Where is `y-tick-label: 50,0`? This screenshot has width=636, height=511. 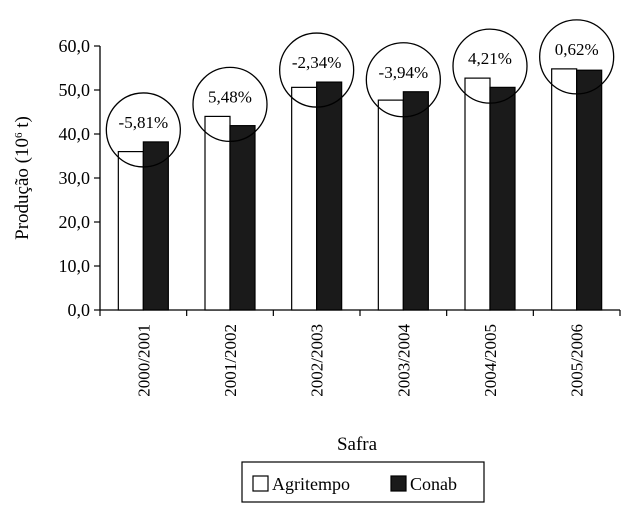 y-tick-label: 50,0 is located at coordinates (75, 90).